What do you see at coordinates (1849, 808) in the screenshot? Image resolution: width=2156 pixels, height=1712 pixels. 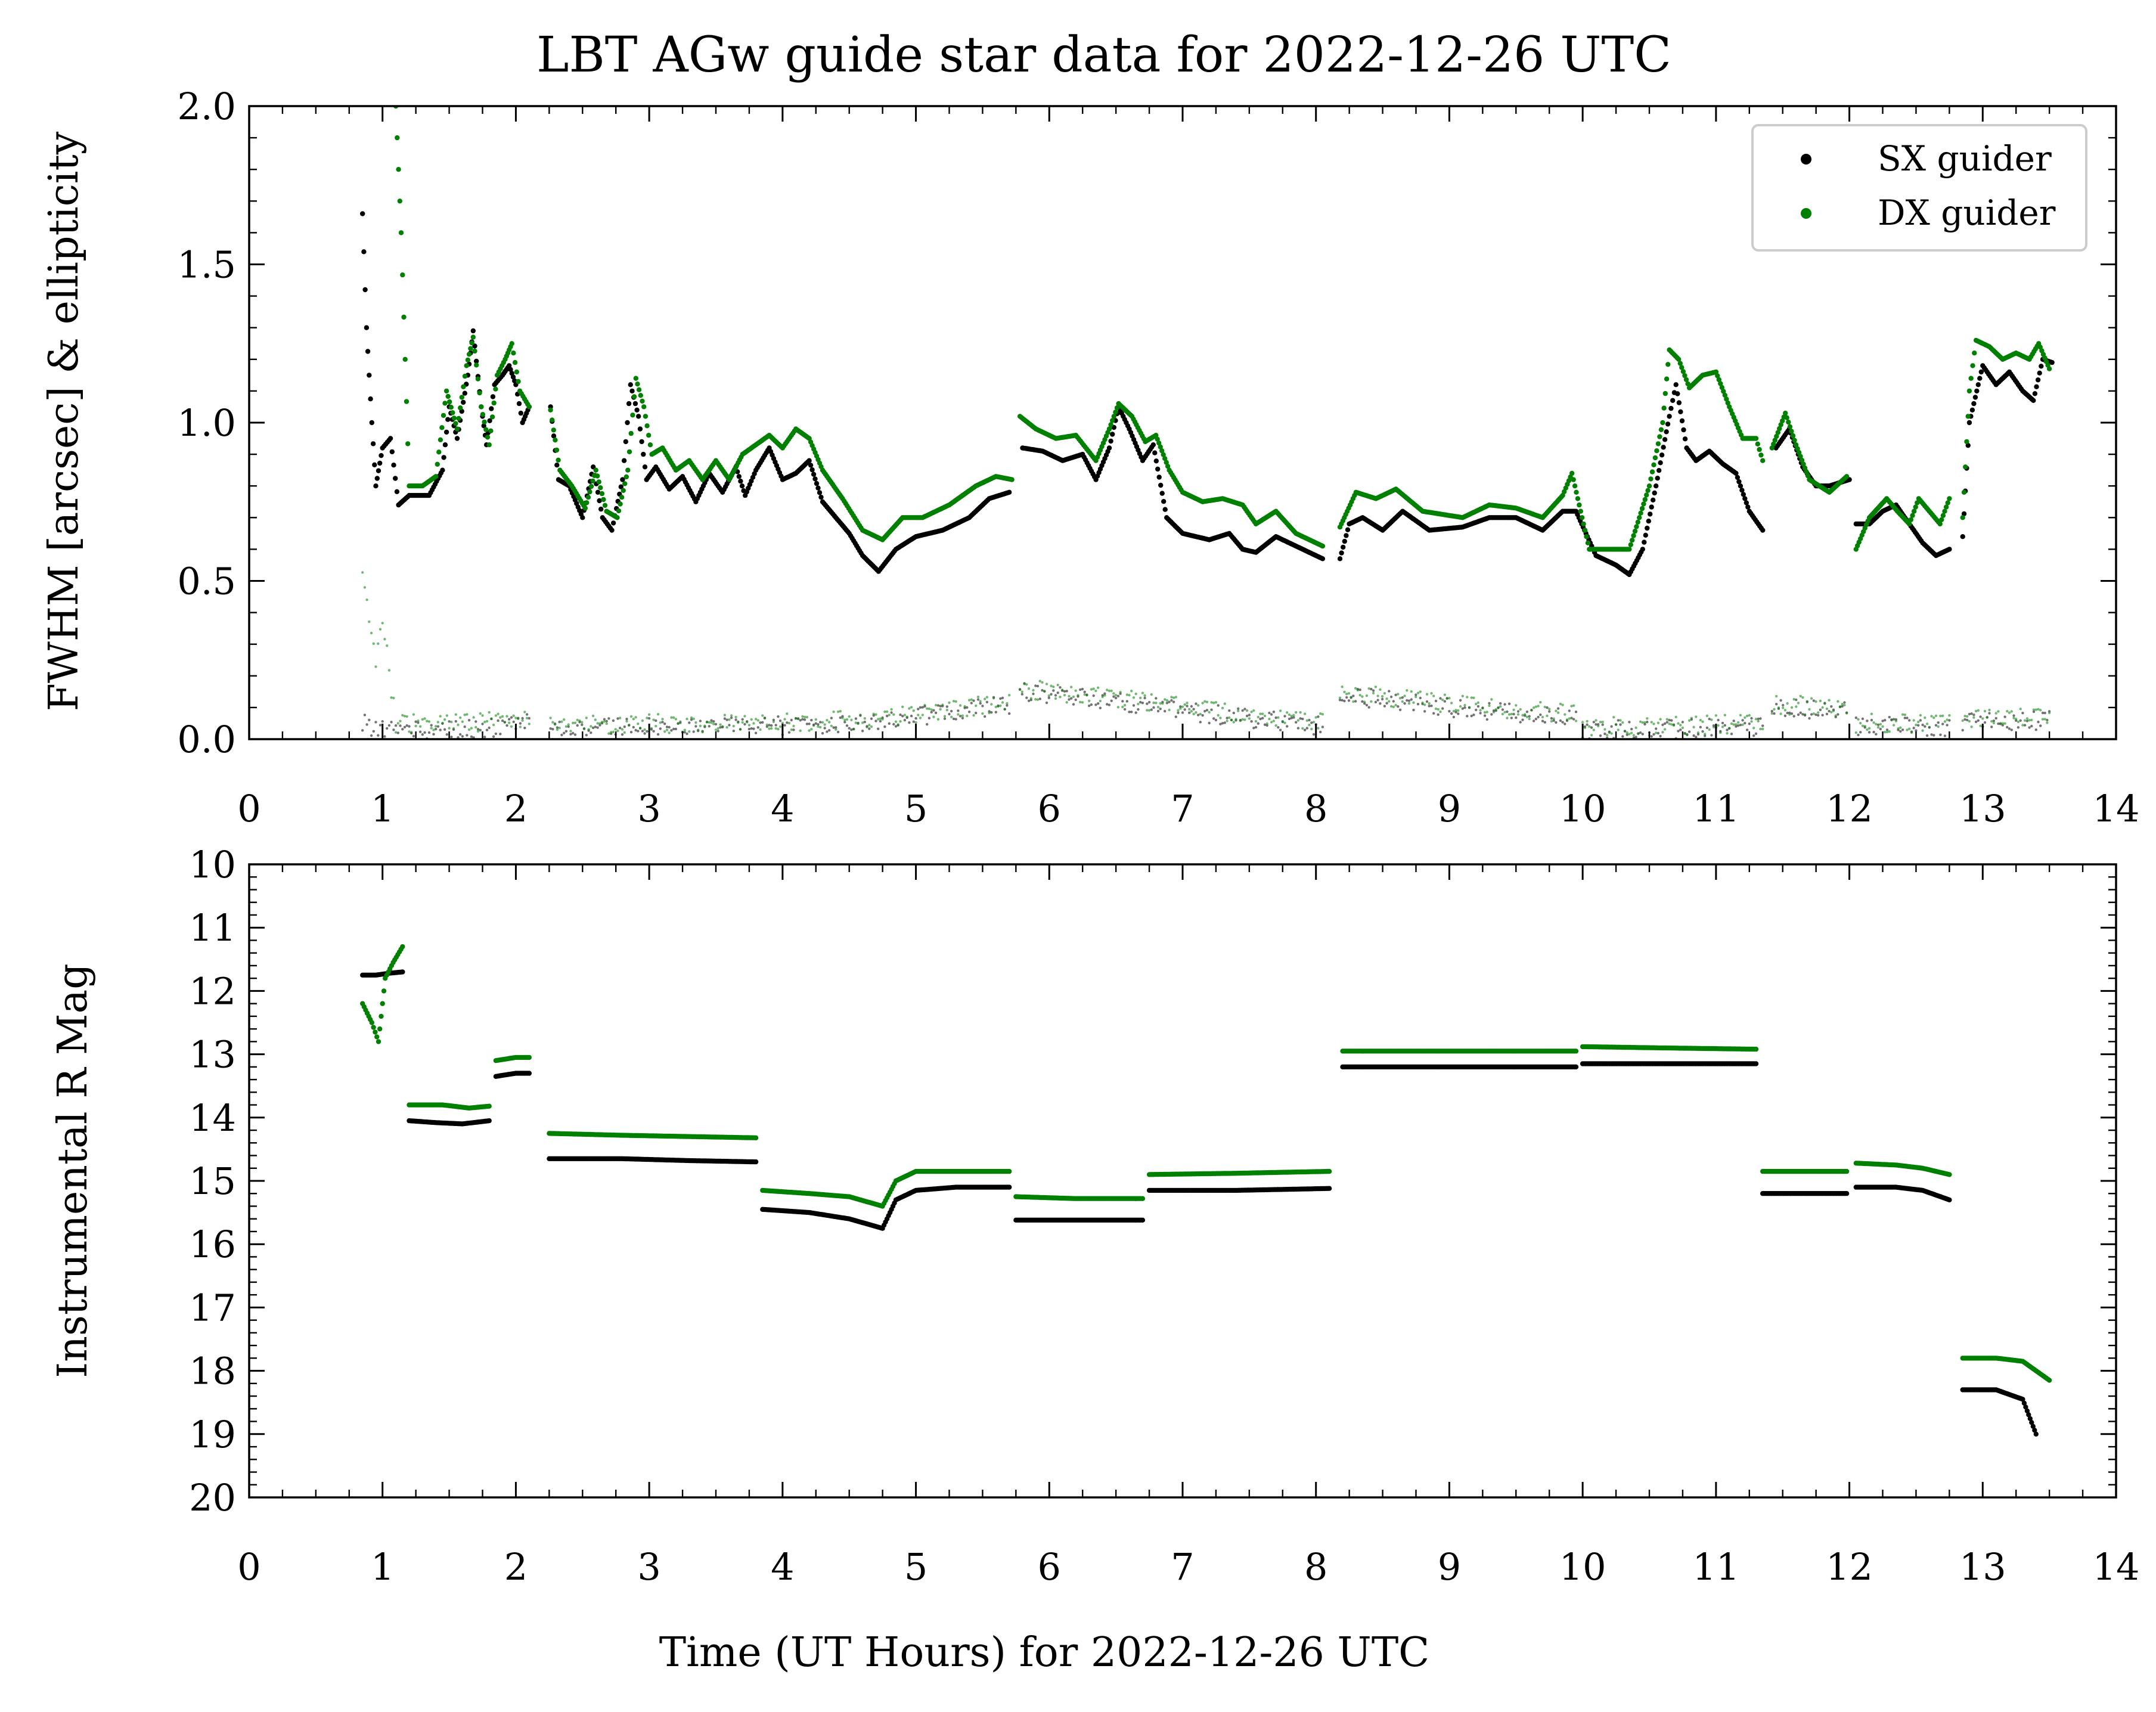 I see `x-tick-label: 12` at bounding box center [1849, 808].